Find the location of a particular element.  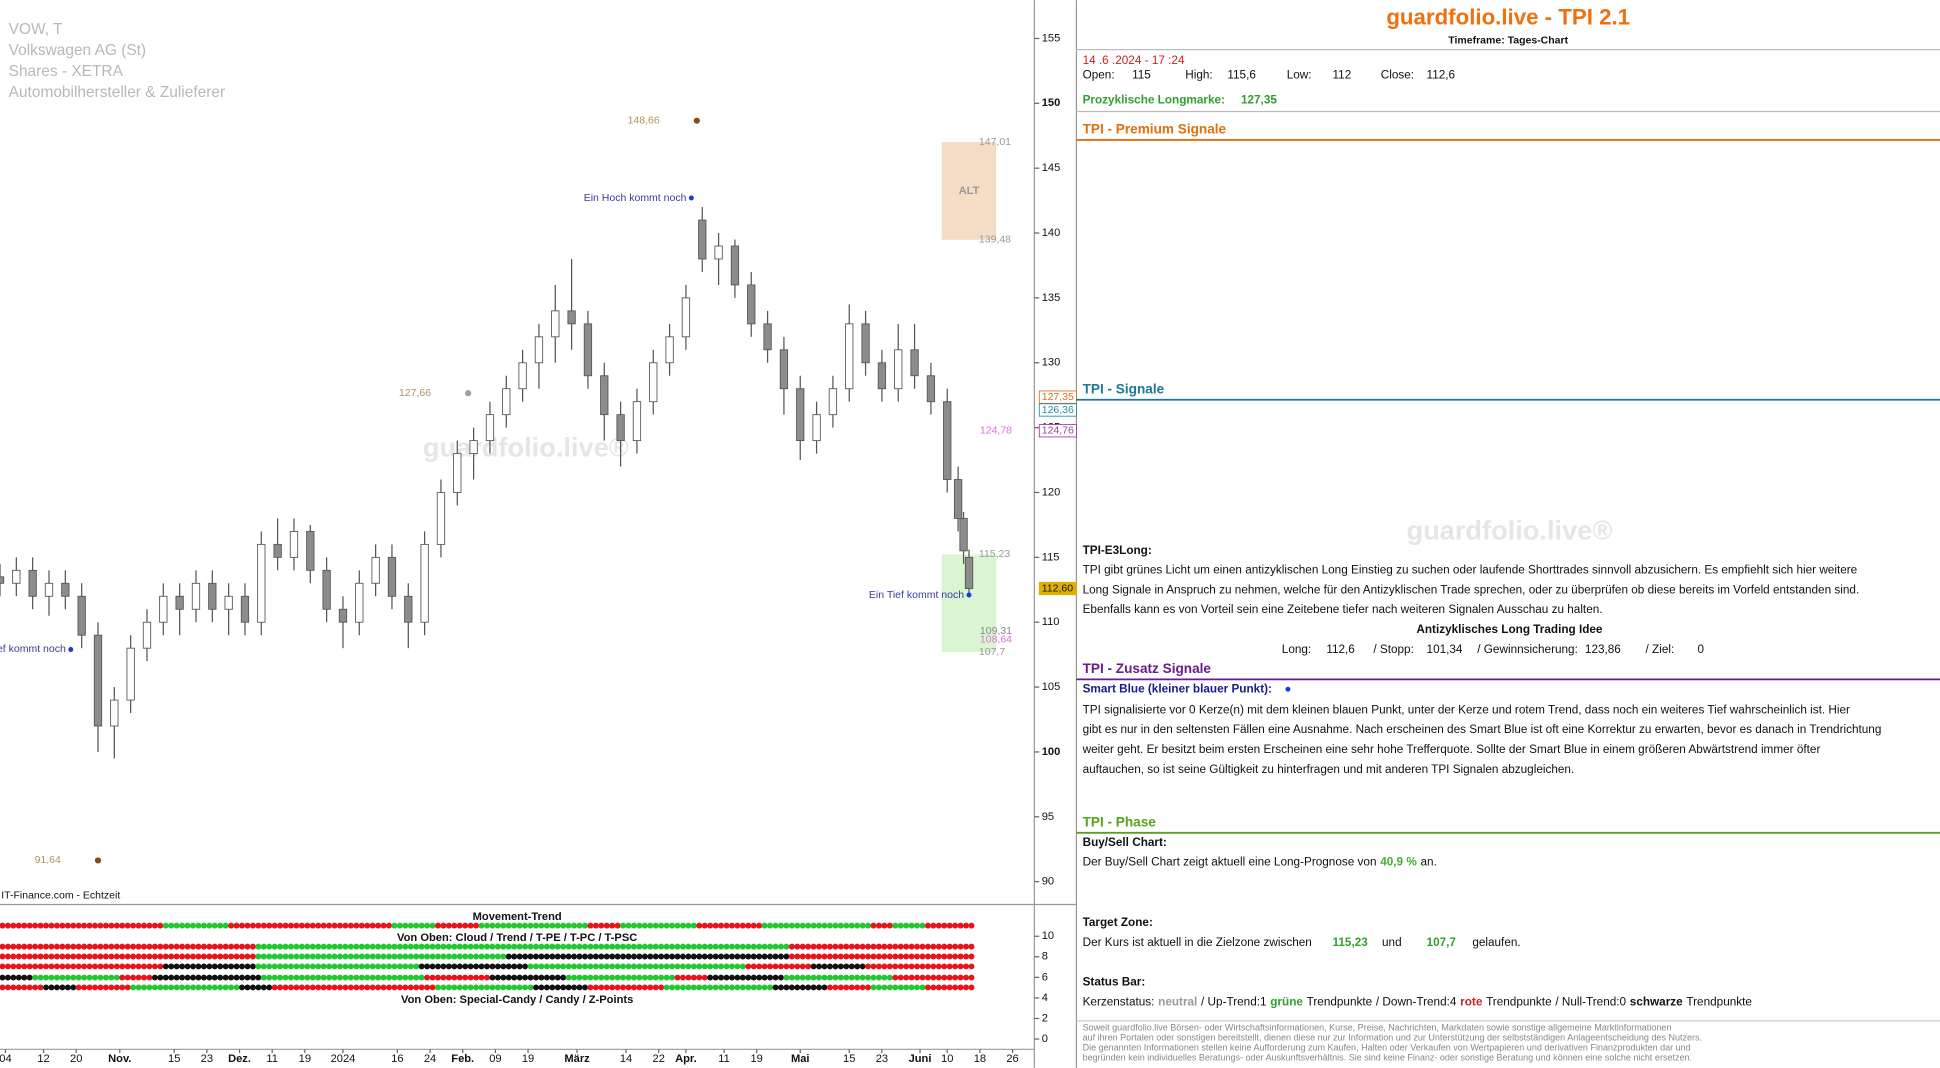

idea-value: 123,86 is located at coordinates (1603, 649).